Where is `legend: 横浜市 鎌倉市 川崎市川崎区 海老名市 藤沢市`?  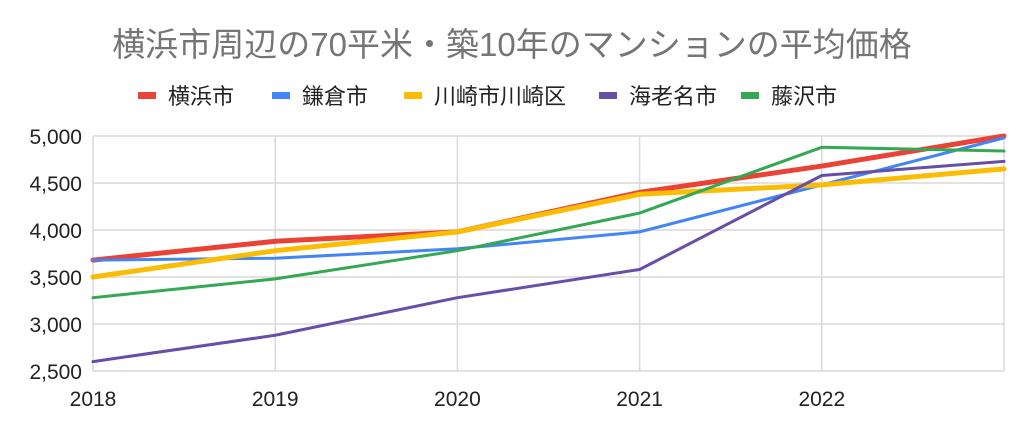
legend: 横浜市 鎌倉市 川崎市川崎区 海老名市 藤沢市 is located at coordinates (487, 96).